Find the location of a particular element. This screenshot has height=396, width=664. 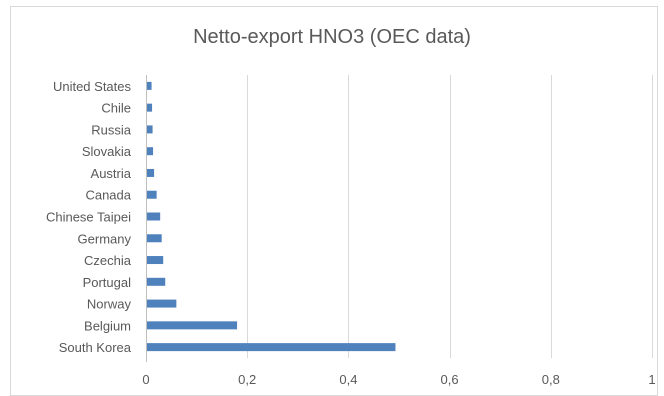

x-tick-label-4: 0,8 is located at coordinates (551, 379).